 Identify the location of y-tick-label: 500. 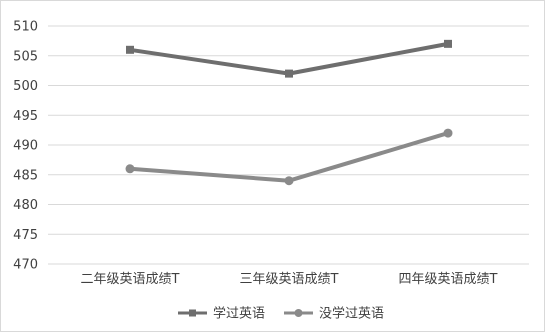
(25, 86).